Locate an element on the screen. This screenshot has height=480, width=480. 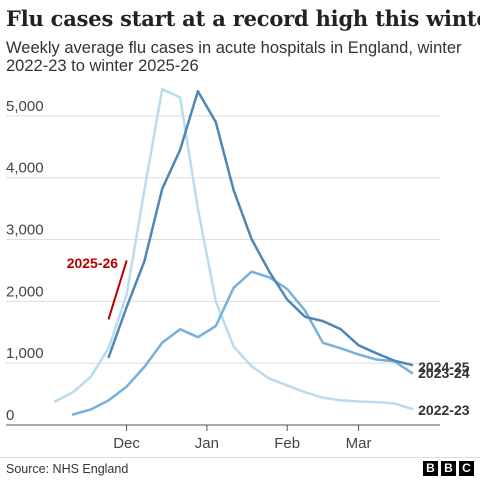
series-label-2023-24: 2023-24 is located at coordinates (444, 373).